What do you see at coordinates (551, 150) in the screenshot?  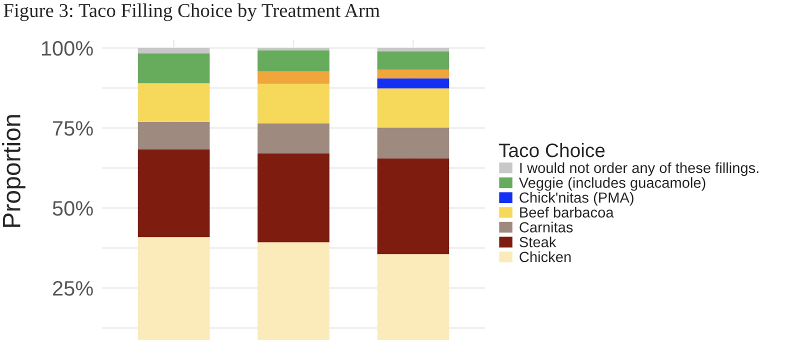 I see `legend-title: Taco Choice` at bounding box center [551, 150].